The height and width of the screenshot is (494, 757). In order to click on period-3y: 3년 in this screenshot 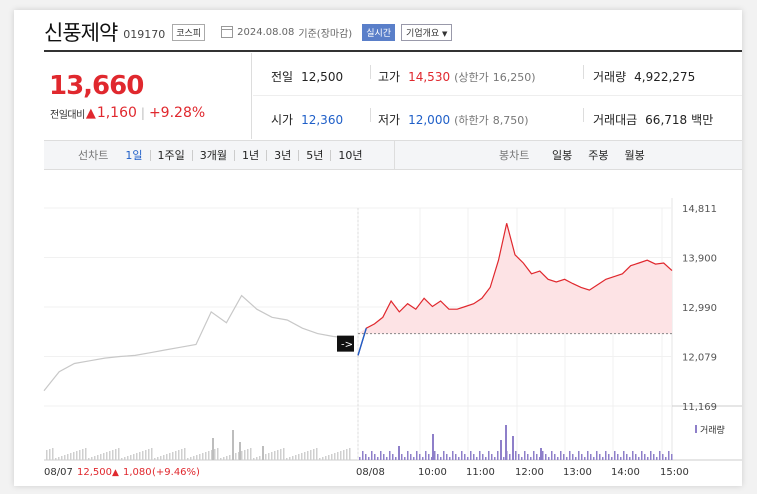, I will do `click(282, 155)`.